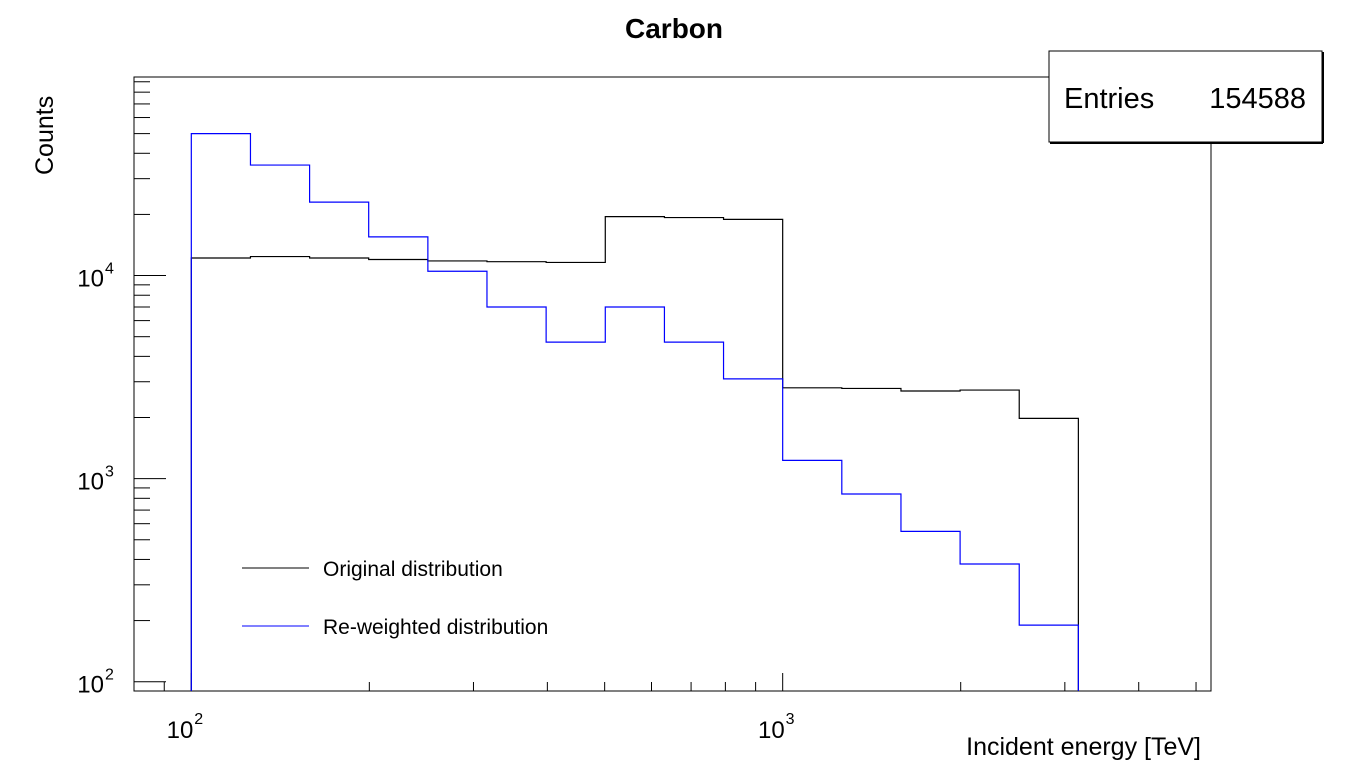 The width and height of the screenshot is (1346, 772). Describe the element at coordinates (413, 569) in the screenshot. I see `legend-label-original: Original distribution` at that location.